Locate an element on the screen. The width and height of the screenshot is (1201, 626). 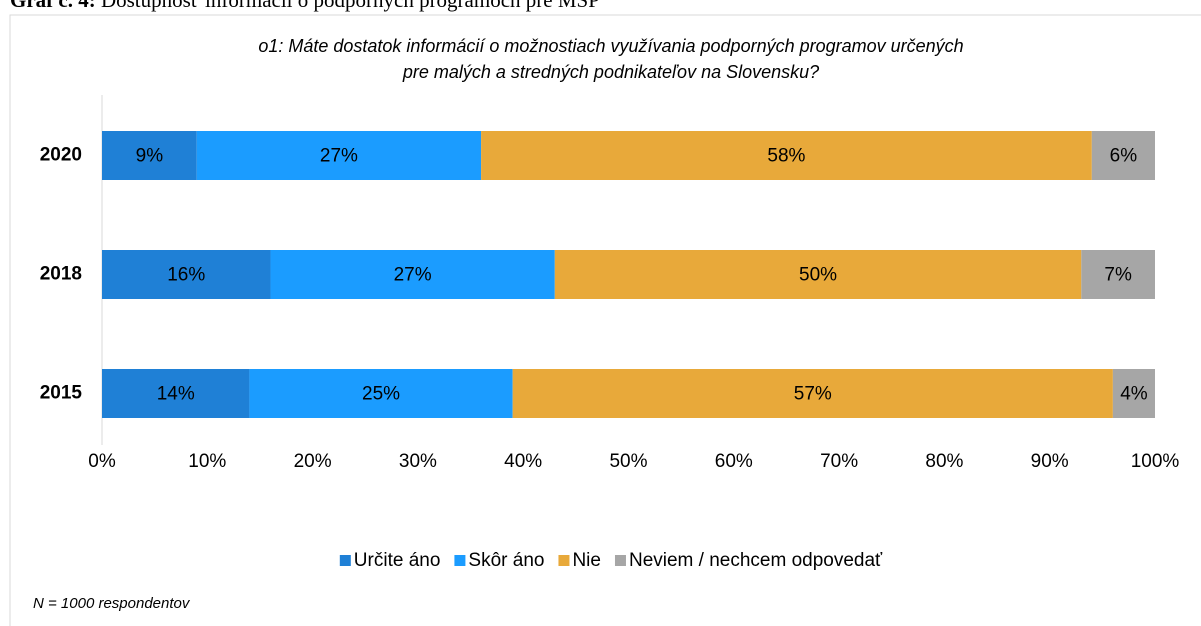
data-label: 25% is located at coordinates (381, 394).